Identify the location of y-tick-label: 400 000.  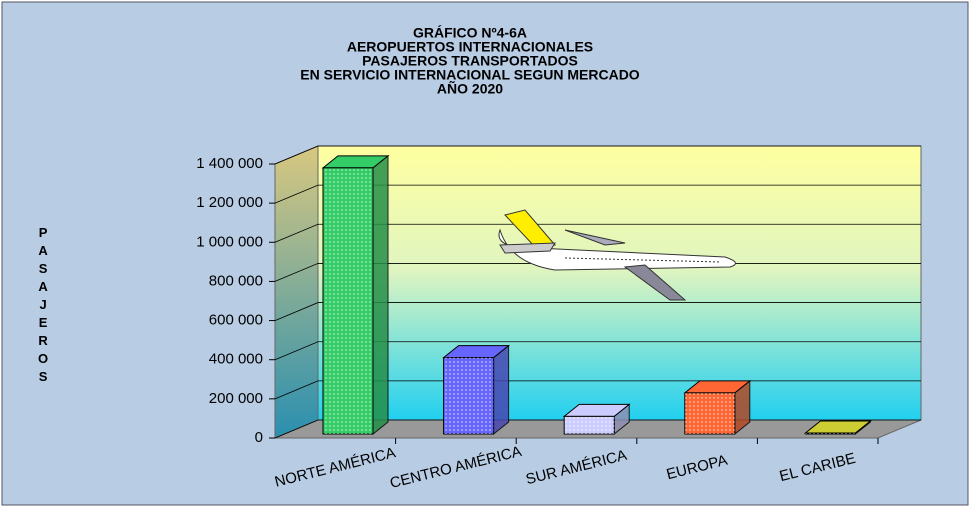
(236, 359).